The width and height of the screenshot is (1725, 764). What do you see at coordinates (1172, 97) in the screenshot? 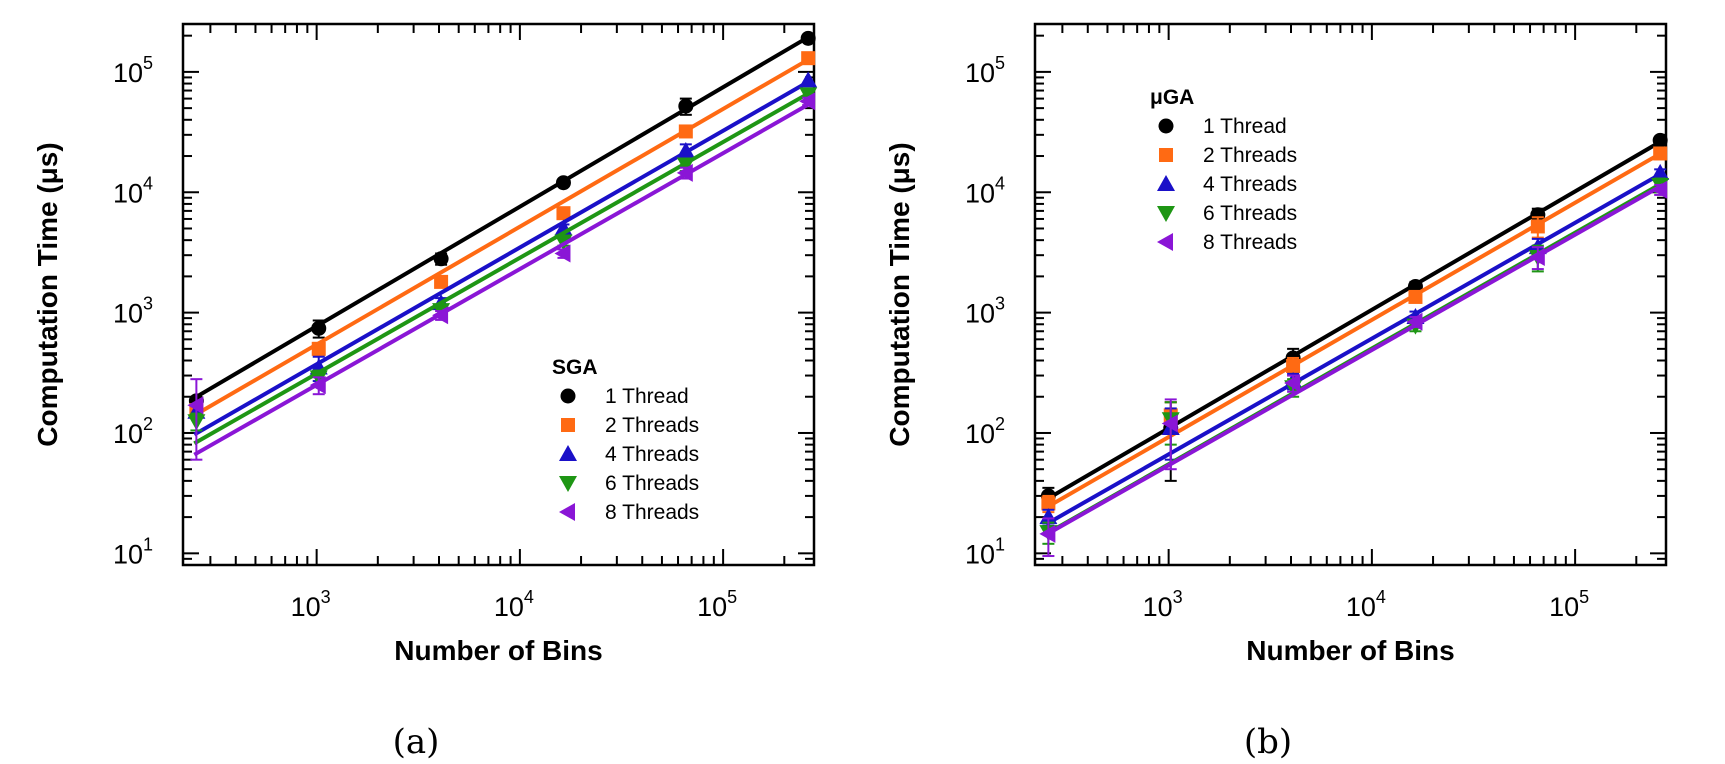
I see `legend-title: μGA` at bounding box center [1172, 97].